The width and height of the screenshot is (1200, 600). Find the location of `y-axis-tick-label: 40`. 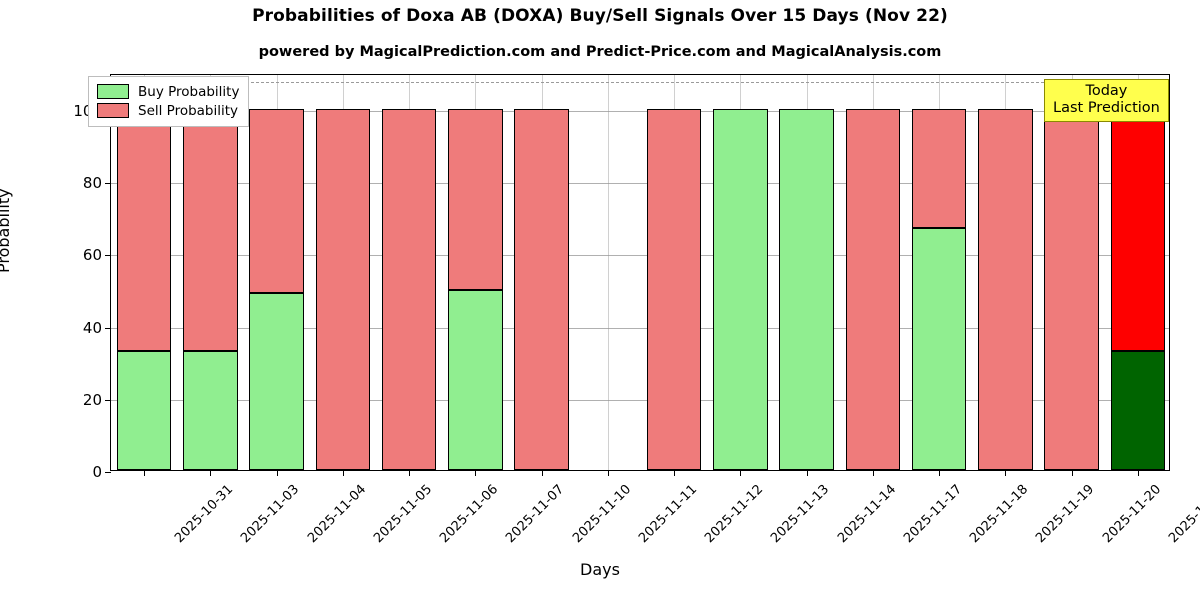

y-axis-tick-label: 40 is located at coordinates (92, 327).